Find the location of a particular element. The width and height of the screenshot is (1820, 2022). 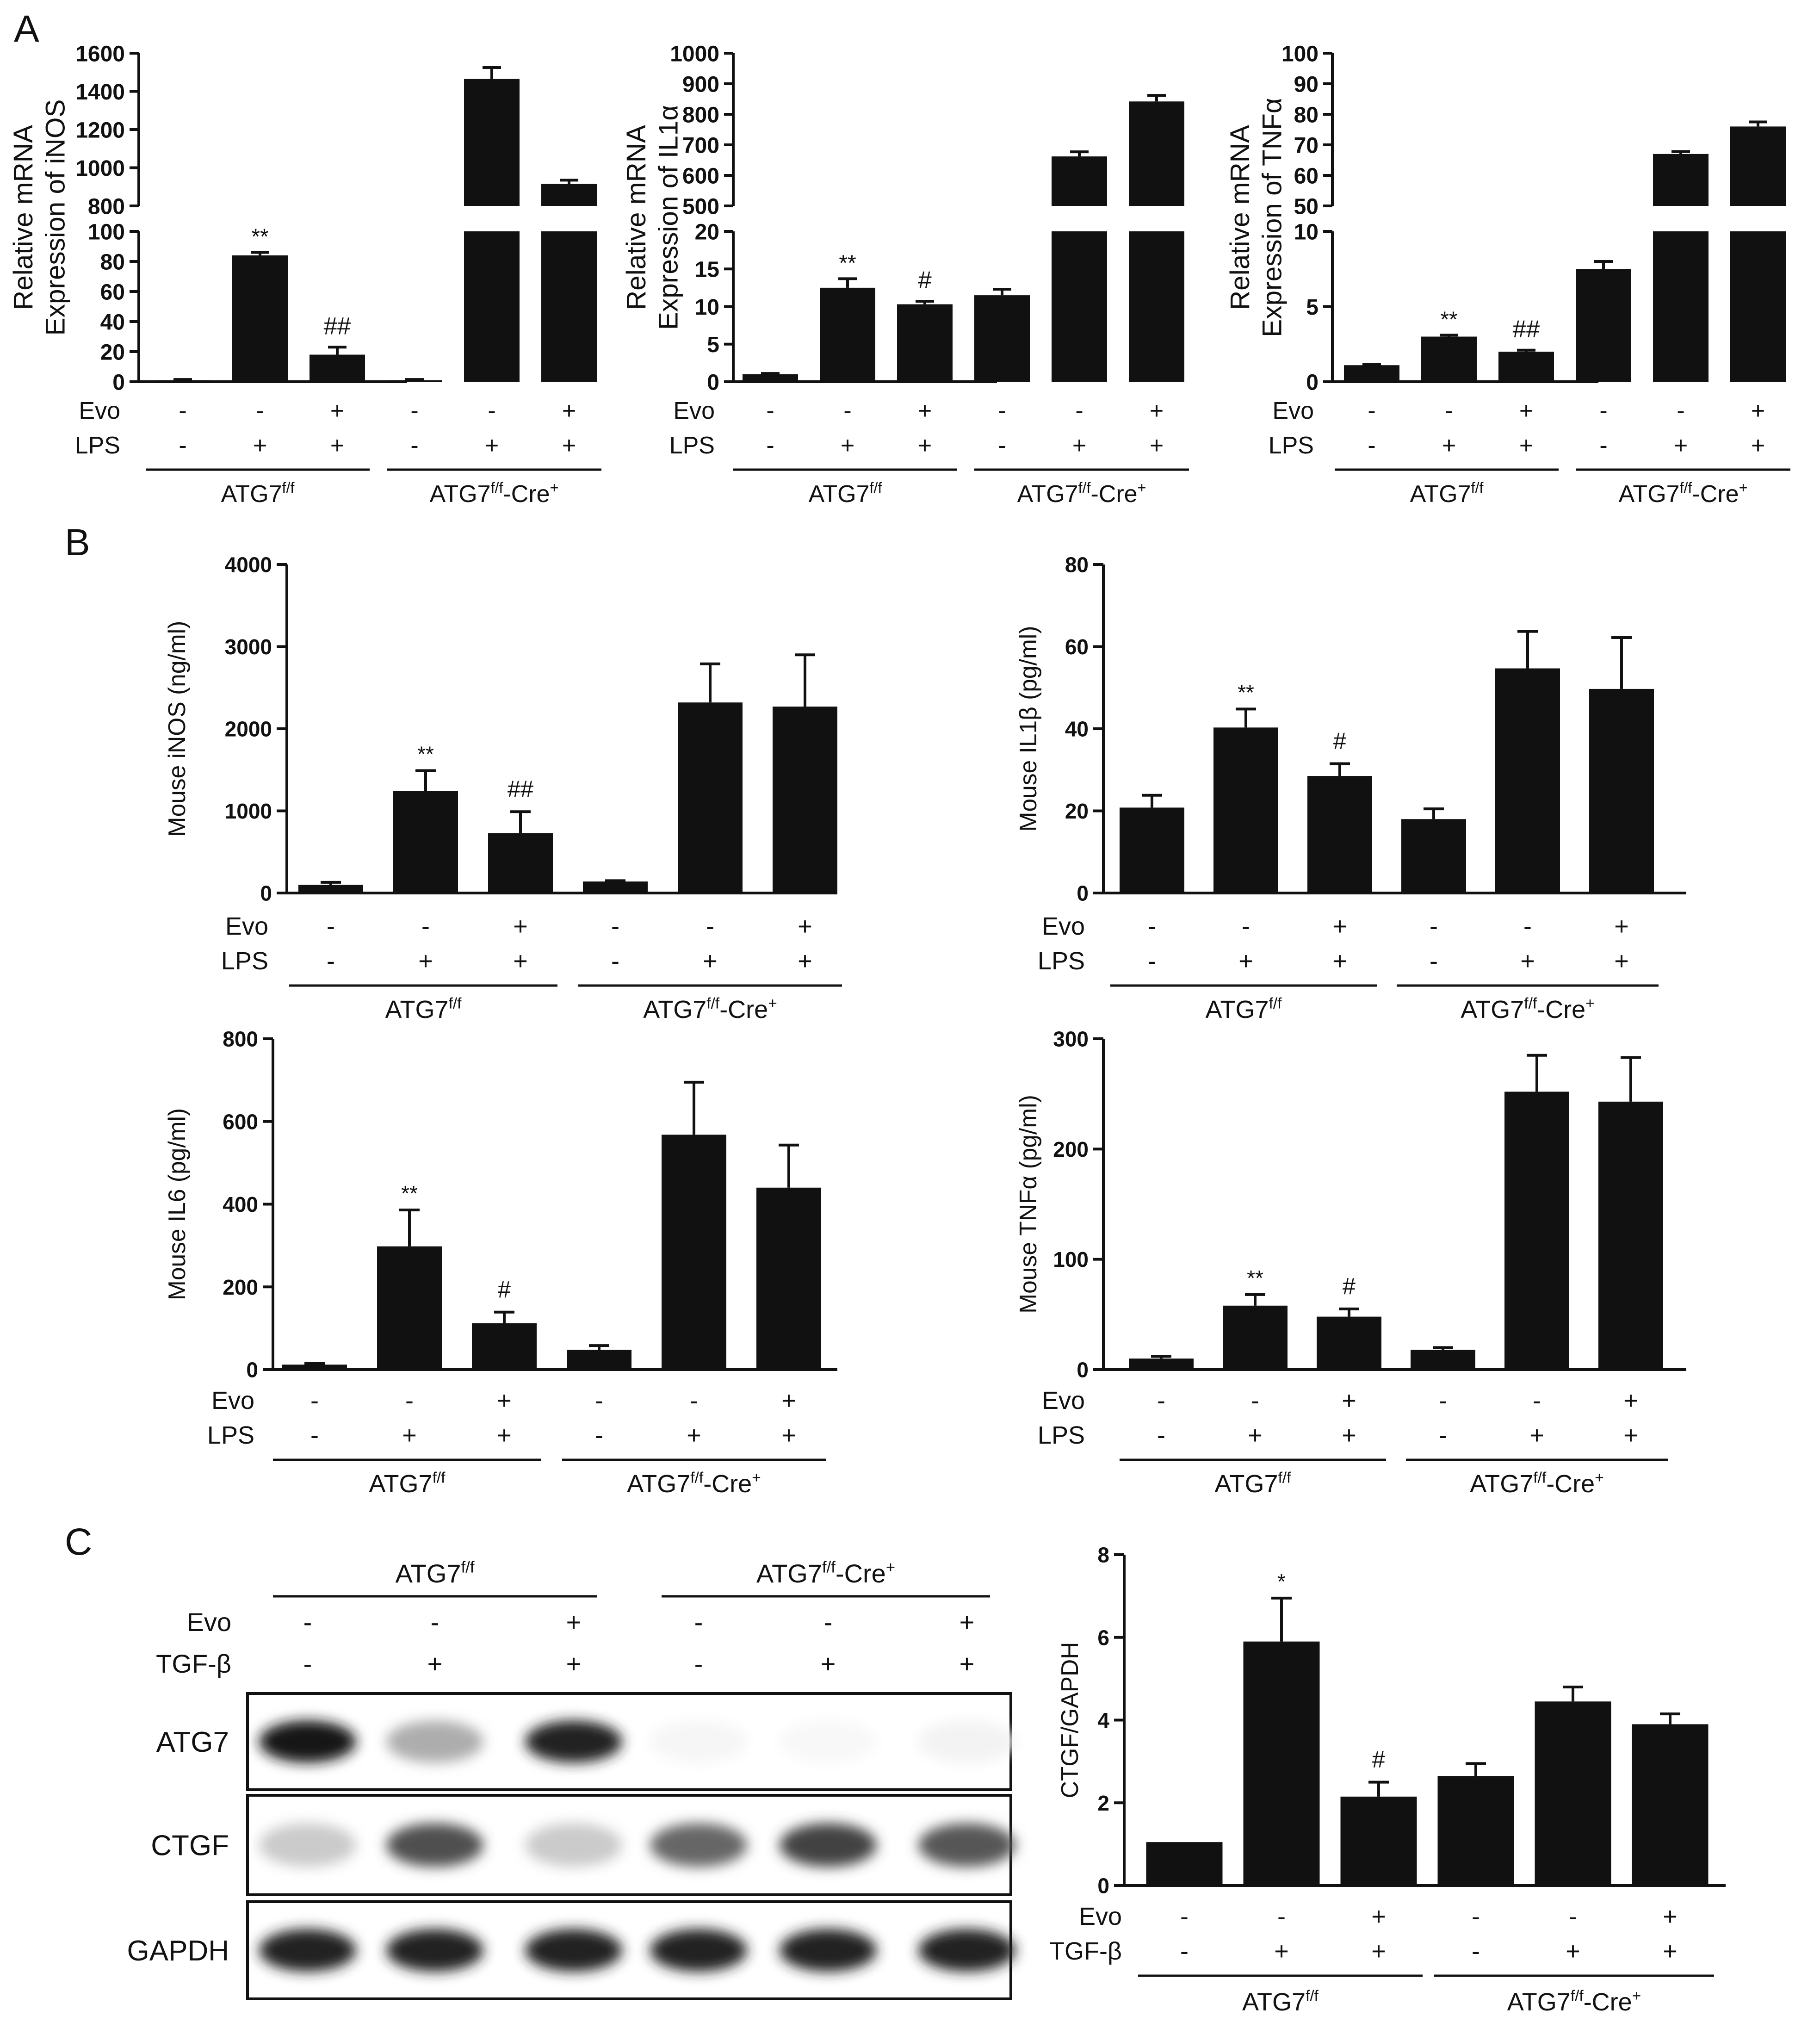

panel-a-chart-1-y-tick-label: 20 is located at coordinates (112, 352).